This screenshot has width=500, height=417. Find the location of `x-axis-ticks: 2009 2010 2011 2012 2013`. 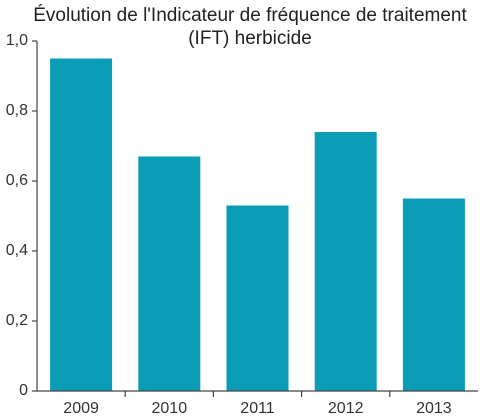

x-axis-ticks: 2009 2010 2011 2012 2013 is located at coordinates (257, 404).